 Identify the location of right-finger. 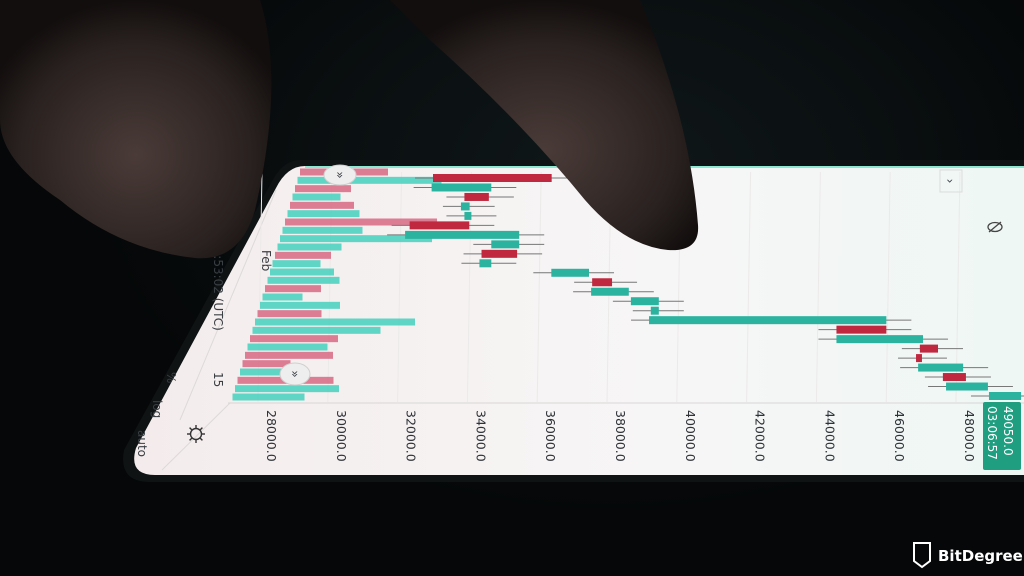
(544, 125).